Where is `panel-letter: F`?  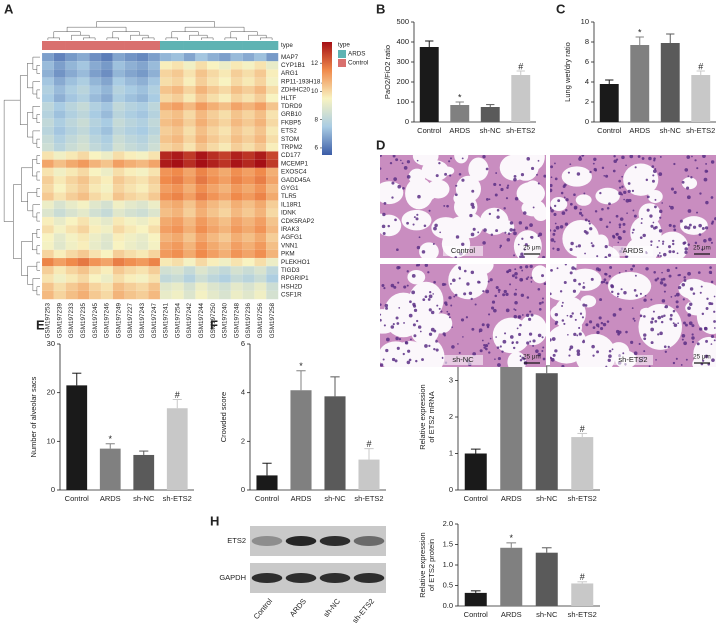
panel-letter: F is located at coordinates (214, 324).